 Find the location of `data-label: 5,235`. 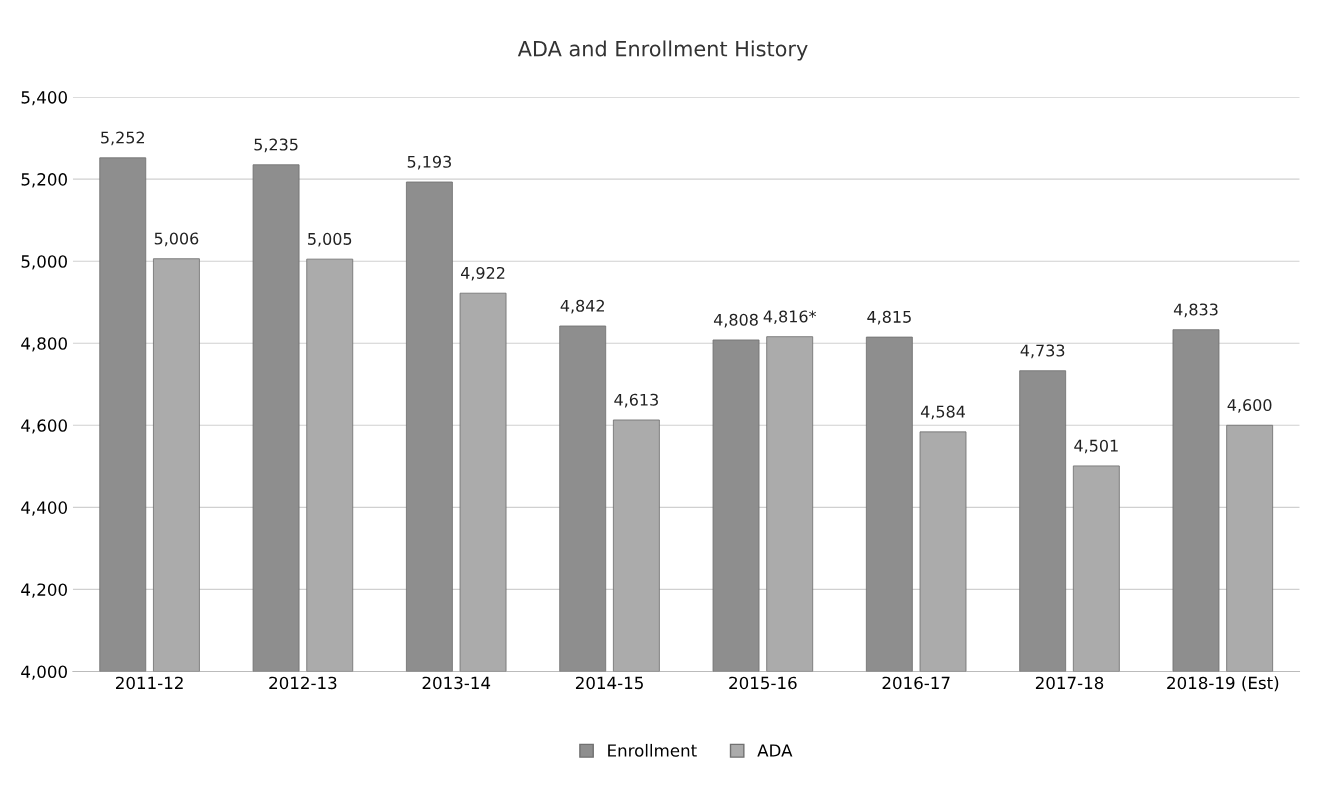

data-label: 5,235 is located at coordinates (276, 145).